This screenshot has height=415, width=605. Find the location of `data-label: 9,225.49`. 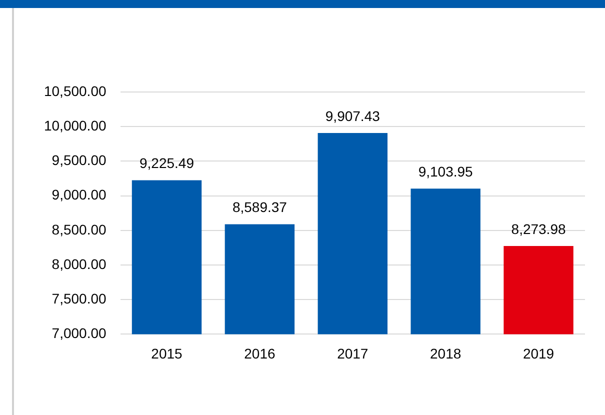

data-label: 9,225.49 is located at coordinates (167, 163).